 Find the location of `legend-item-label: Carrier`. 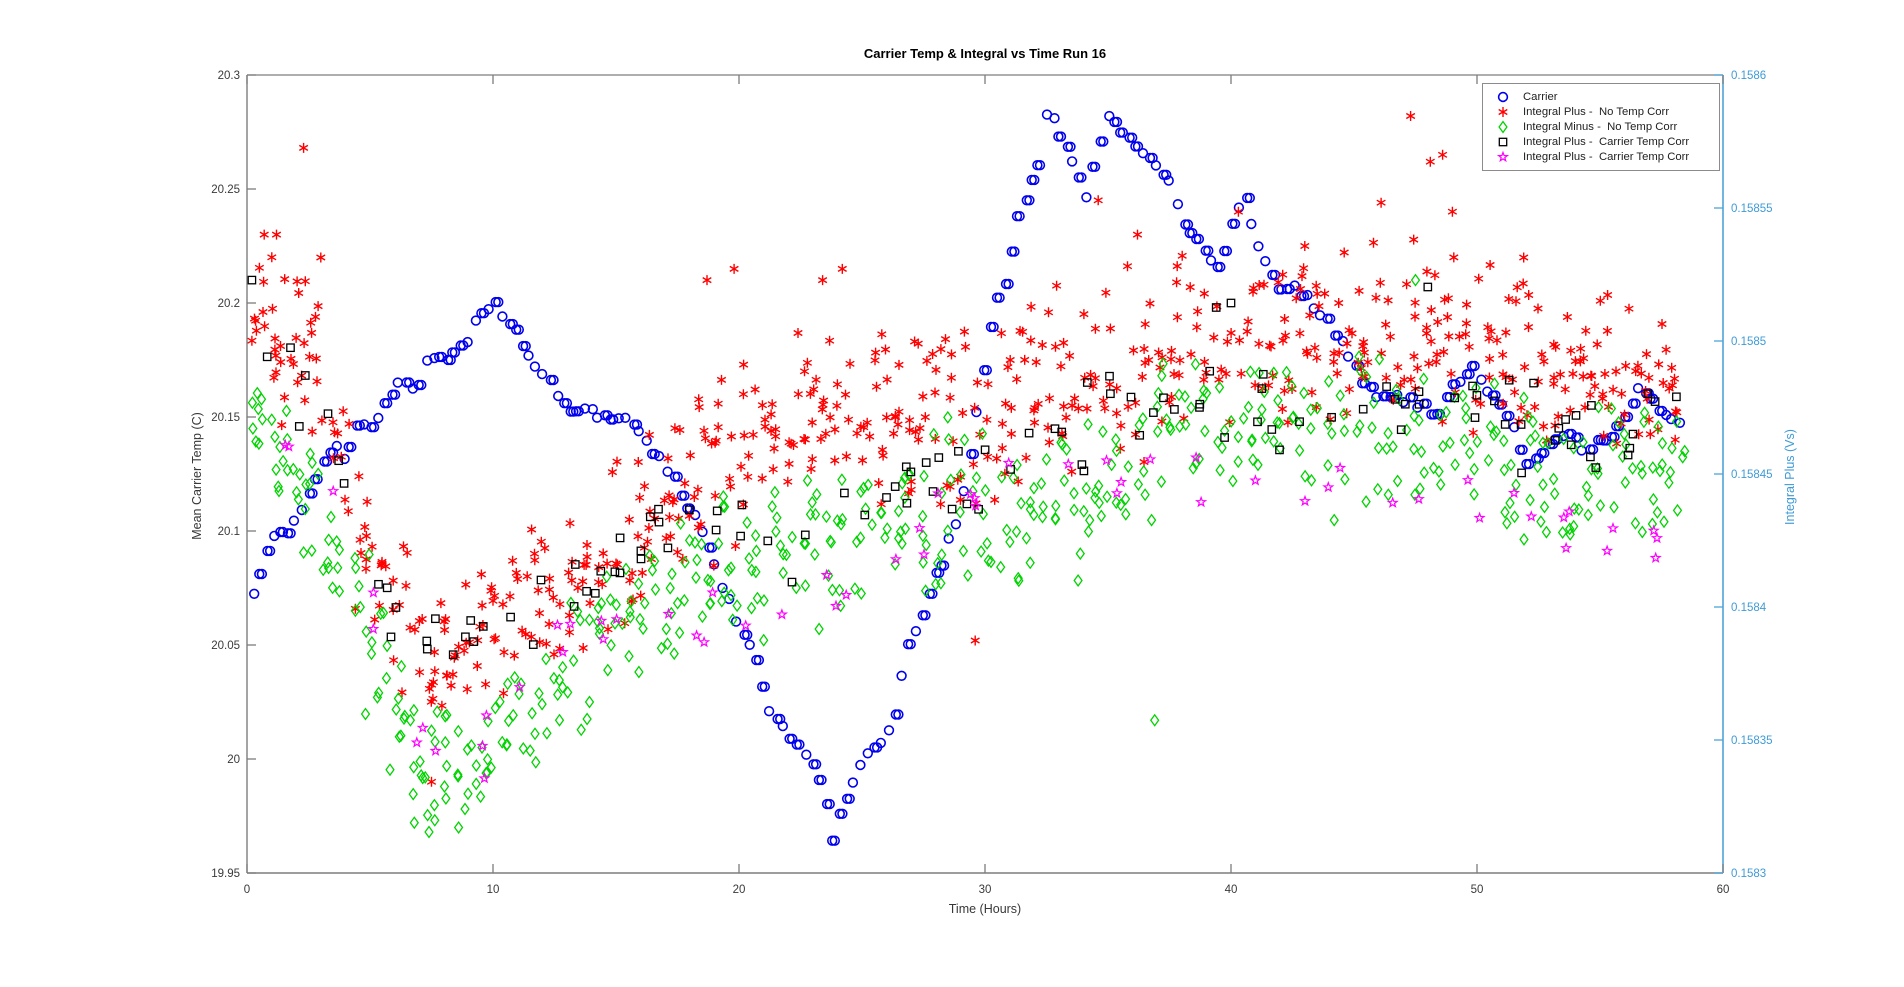

legend-item-label: Carrier is located at coordinates (1540, 96).